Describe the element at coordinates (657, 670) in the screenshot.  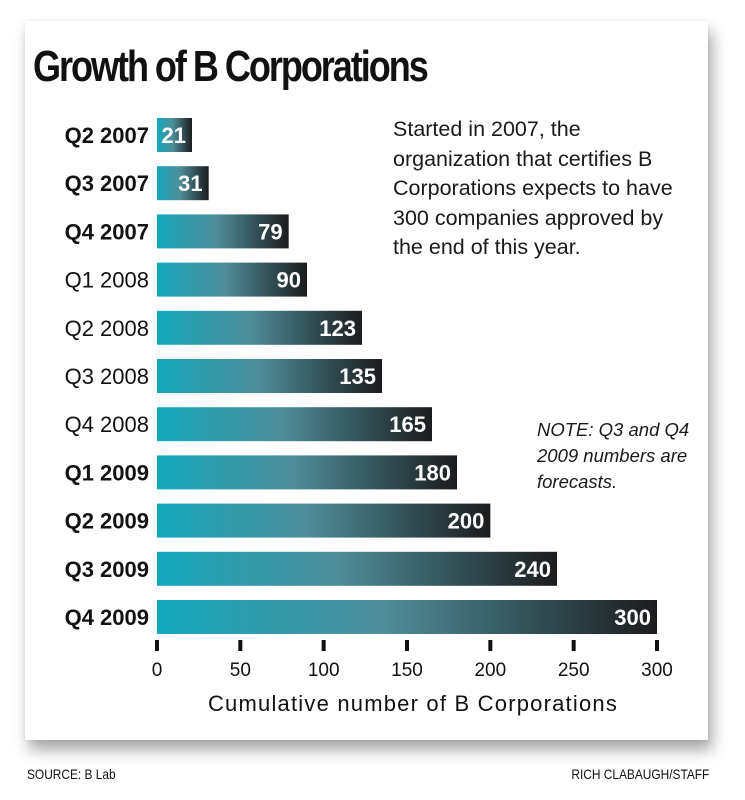
I see `x-tick-label: 300` at that location.